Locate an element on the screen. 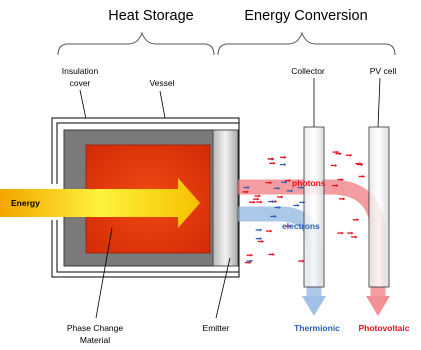 The height and width of the screenshot is (350, 421). particle-streams is located at coordinates (304, 207).